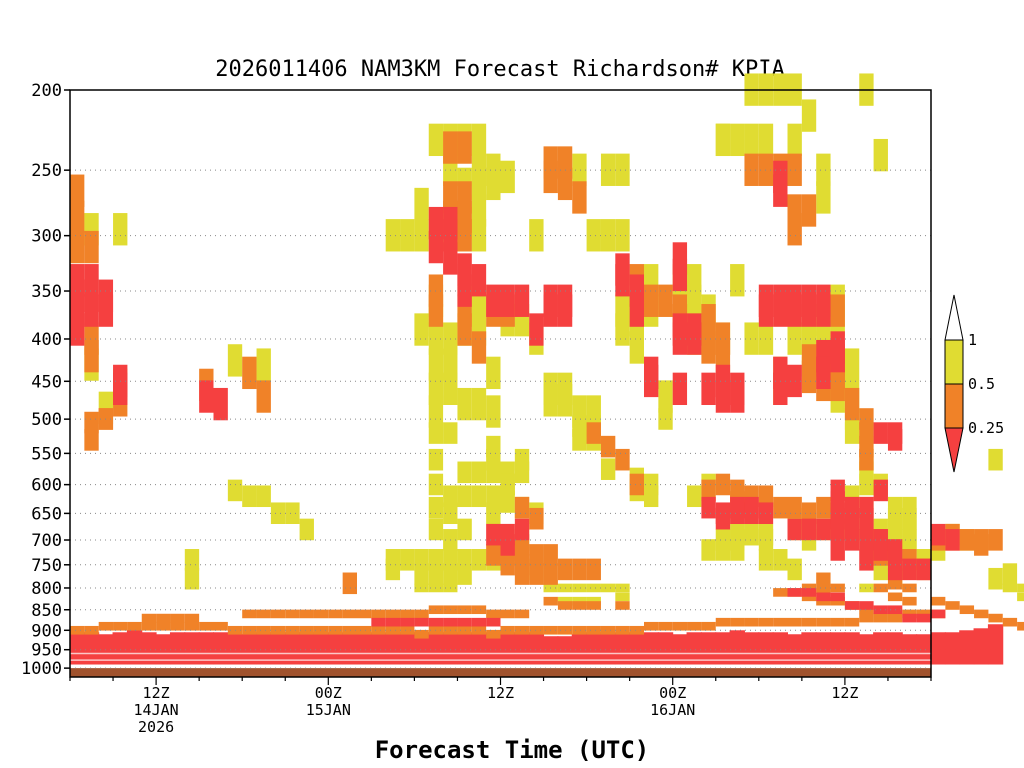 This screenshot has width=1024, height=768. Describe the element at coordinates (500, 693) in the screenshot. I see `x-tick-label: 12Z` at that location.